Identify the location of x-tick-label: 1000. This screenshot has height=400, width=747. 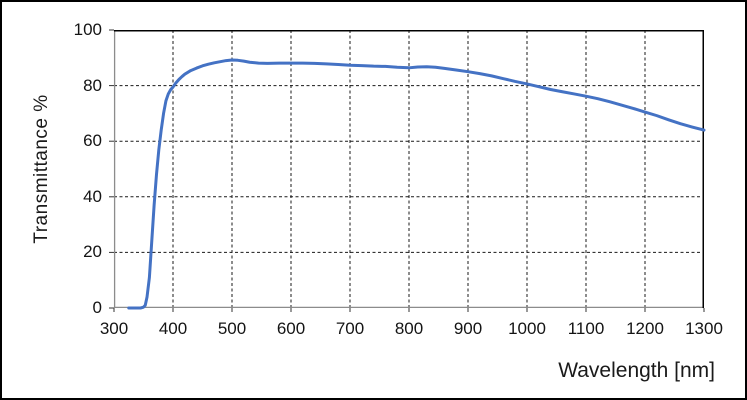
(527, 328).